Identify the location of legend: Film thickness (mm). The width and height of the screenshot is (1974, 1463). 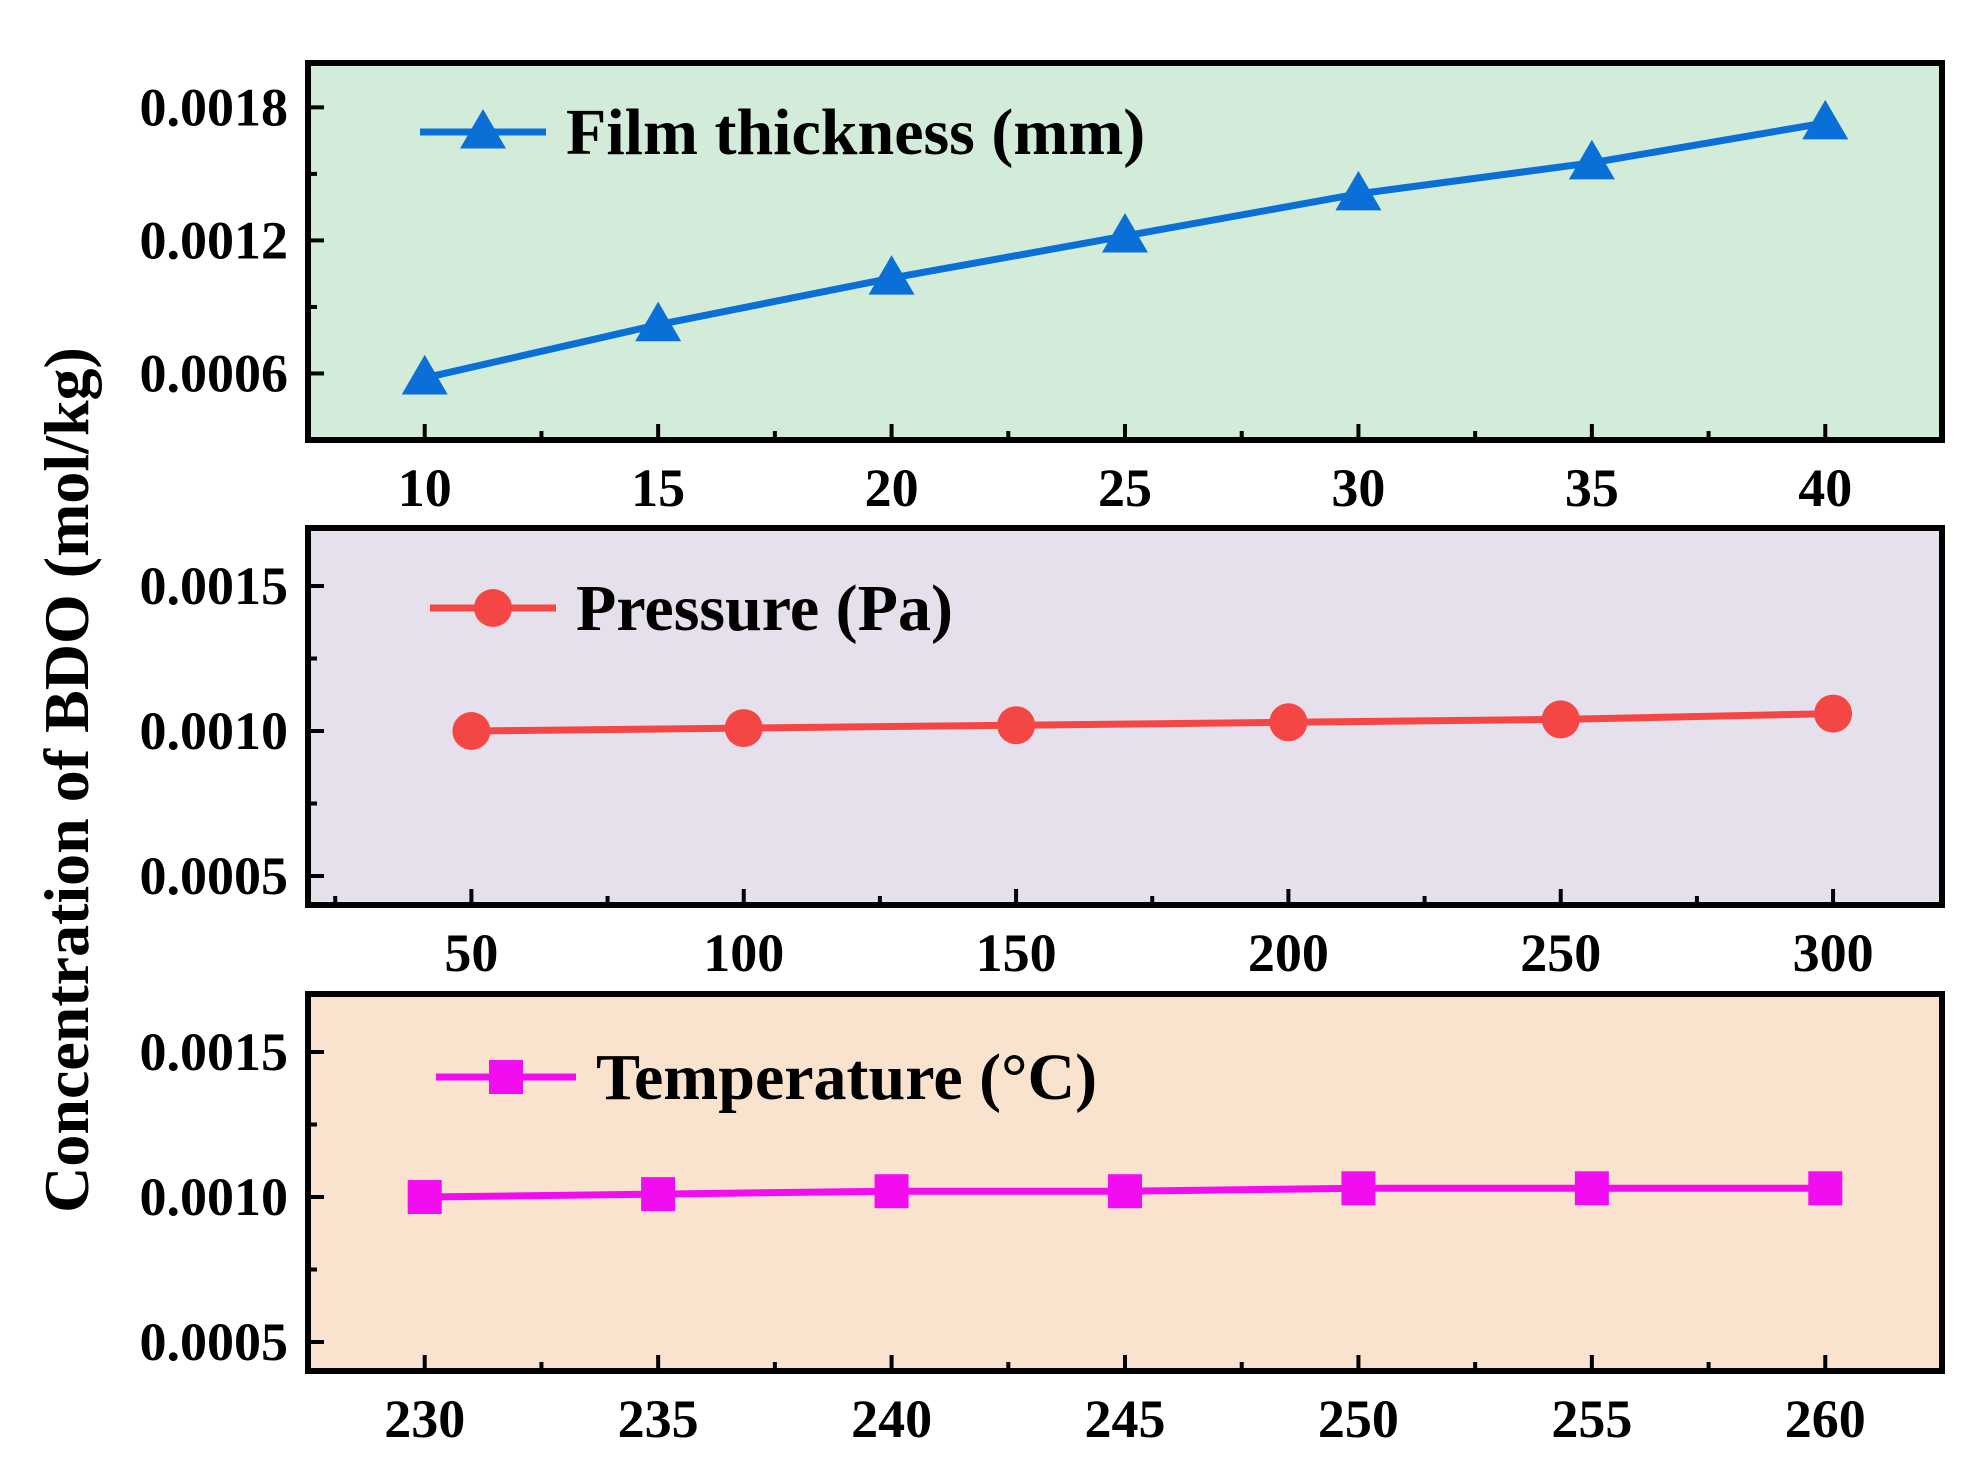
(782, 132).